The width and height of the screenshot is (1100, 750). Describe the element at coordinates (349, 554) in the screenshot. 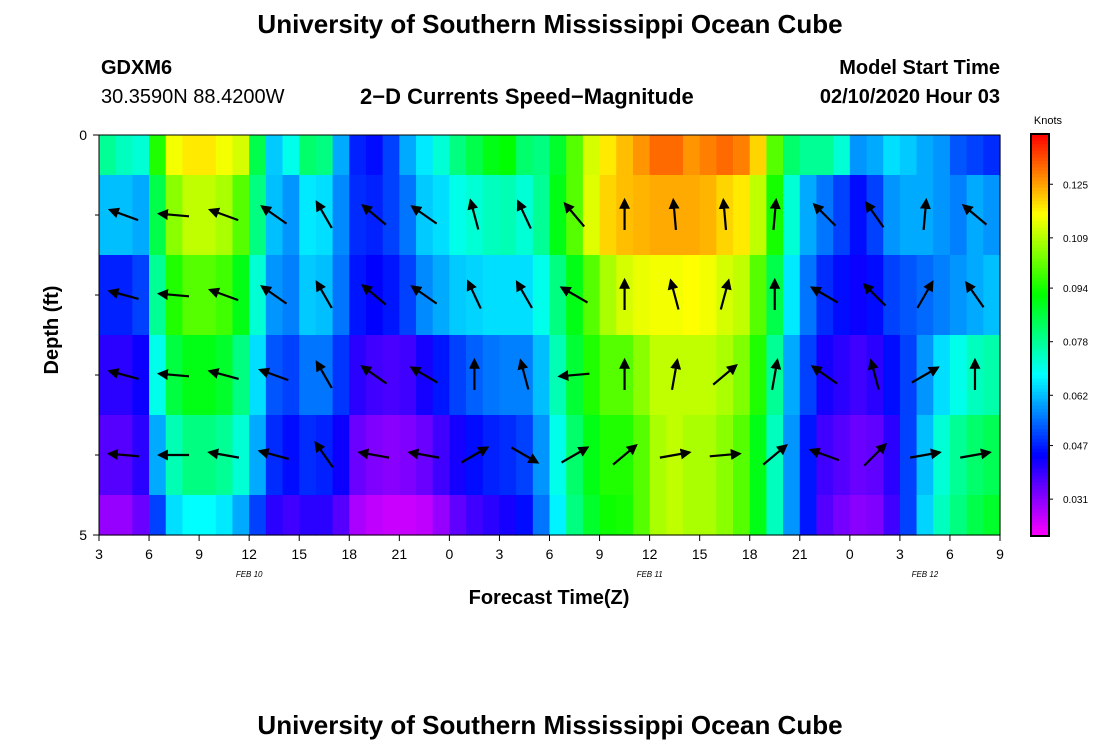

I see `x-tick-label: 18` at that location.